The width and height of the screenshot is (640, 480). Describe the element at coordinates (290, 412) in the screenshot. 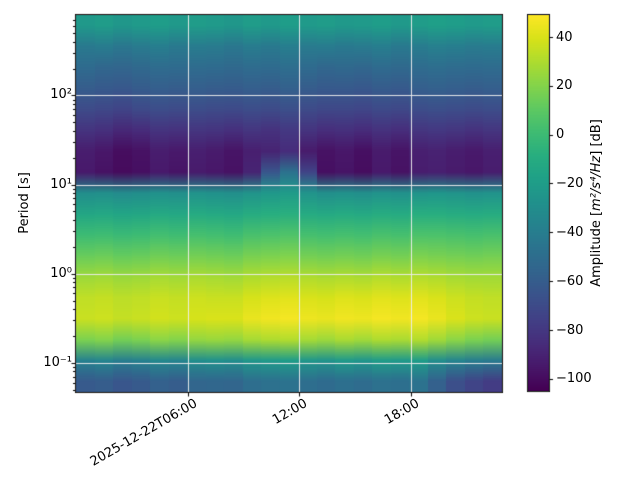

I see `x-tick-label-1200: 12:00` at that location.